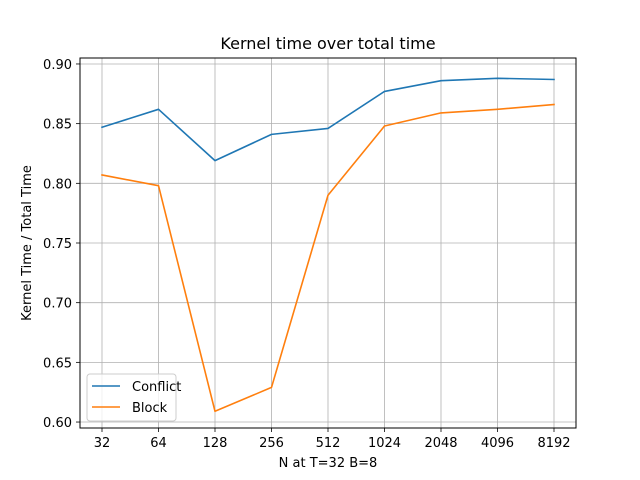  What do you see at coordinates (57, 304) in the screenshot?
I see `y-tick-label: 0.70` at bounding box center [57, 304].